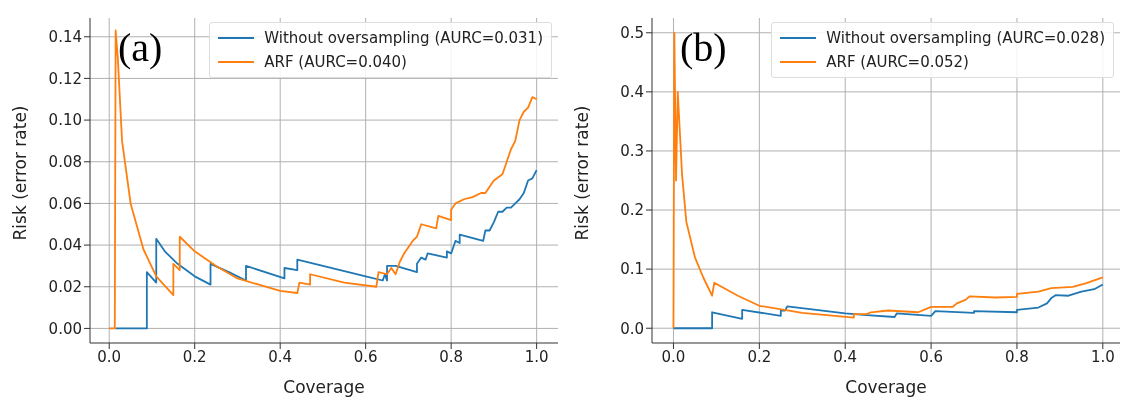 This screenshot has height=403, width=1139. I want to click on y-tick-label: 0.02, so click(65, 287).